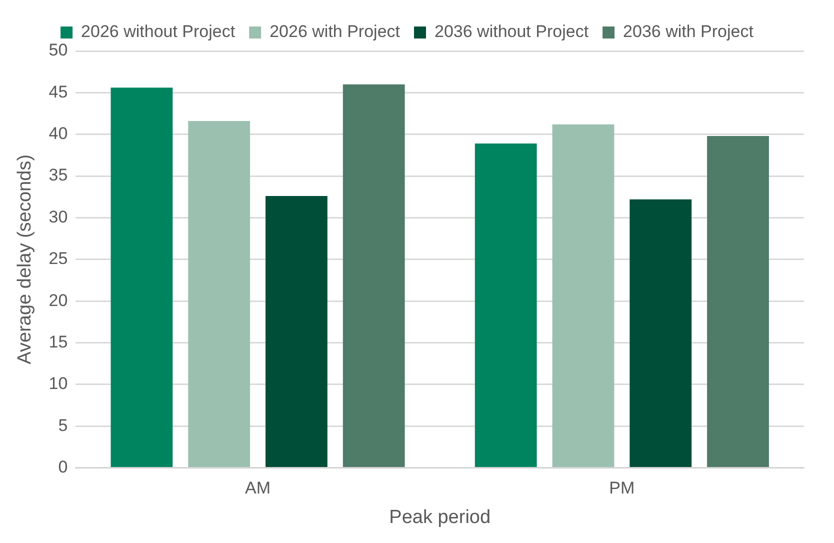 This screenshot has height=543, width=834. What do you see at coordinates (622, 488) in the screenshot?
I see `x-tick-label: PM` at bounding box center [622, 488].